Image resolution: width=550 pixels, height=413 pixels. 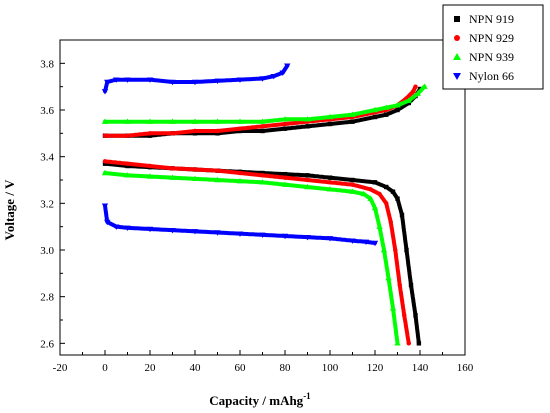 I want to click on legend-item-nylon-66: Nylon 66, so click(x=483, y=76).